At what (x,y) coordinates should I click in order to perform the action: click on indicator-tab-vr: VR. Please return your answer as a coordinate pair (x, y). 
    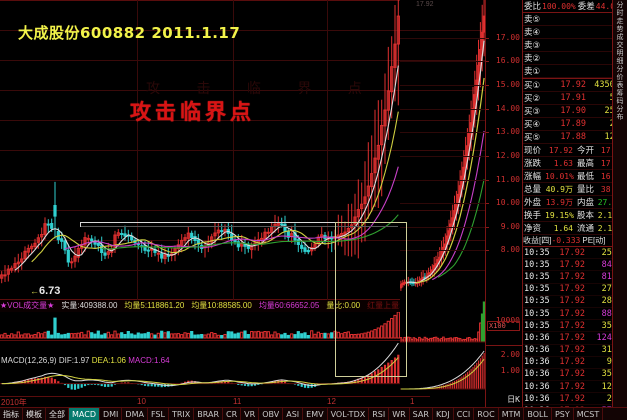
    Looking at the image, I should click on (250, 414).